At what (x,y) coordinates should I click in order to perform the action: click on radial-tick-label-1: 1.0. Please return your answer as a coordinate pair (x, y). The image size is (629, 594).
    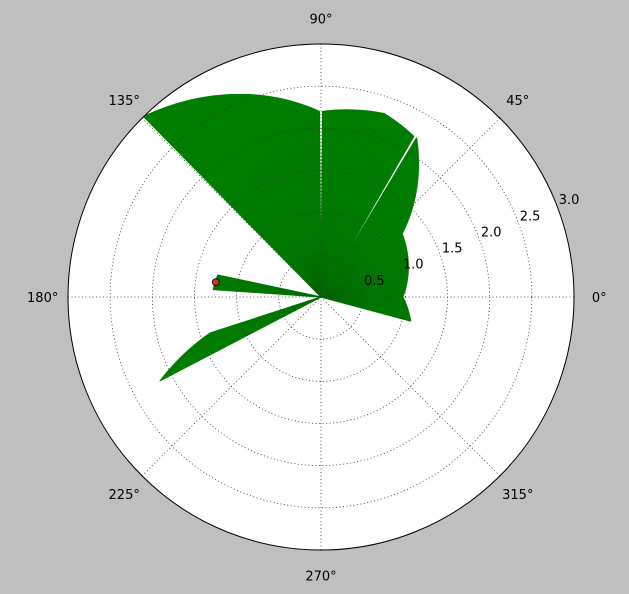
    Looking at the image, I should click on (413, 265).